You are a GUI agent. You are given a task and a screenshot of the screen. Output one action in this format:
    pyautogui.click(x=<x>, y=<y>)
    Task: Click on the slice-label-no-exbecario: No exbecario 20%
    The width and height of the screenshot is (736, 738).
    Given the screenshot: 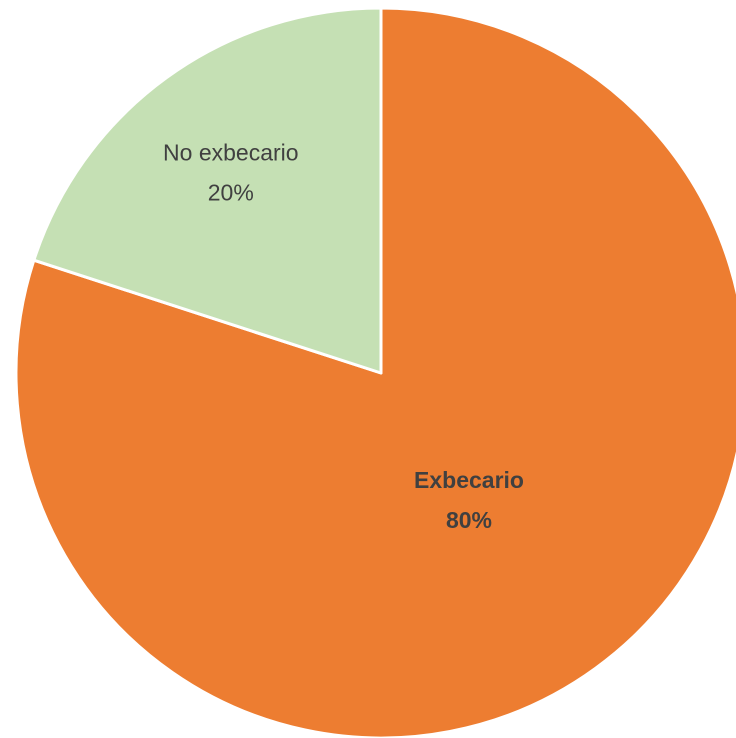 What is the action you would take?
    pyautogui.click(x=231, y=172)
    